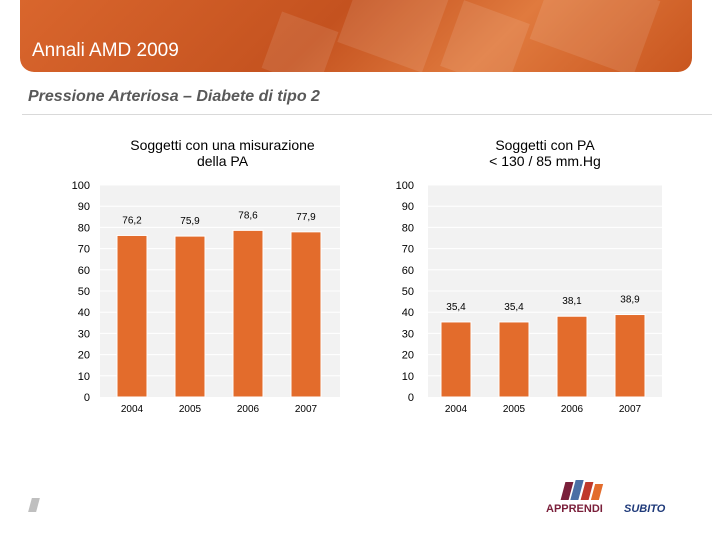  Describe the element at coordinates (105, 50) in the screenshot. I see `page-title: Annali AMD 2009` at that location.